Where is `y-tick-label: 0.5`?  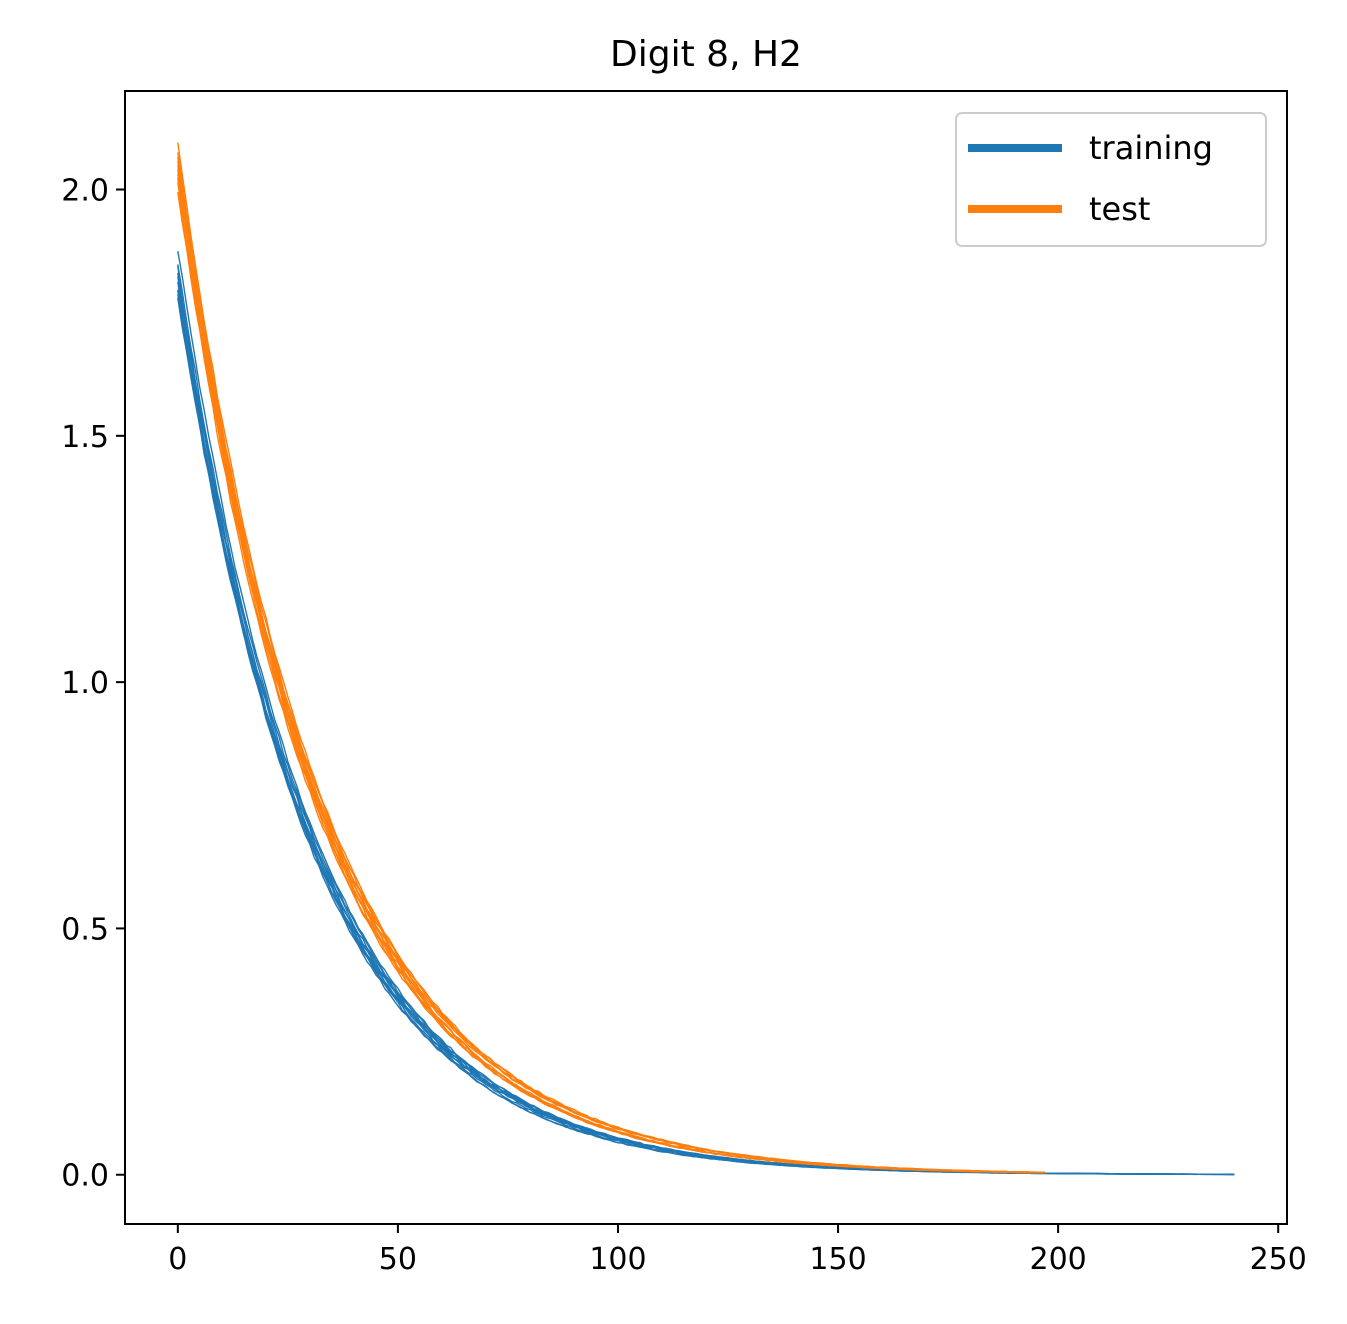
y-tick-label: 0.5 is located at coordinates (85, 929).